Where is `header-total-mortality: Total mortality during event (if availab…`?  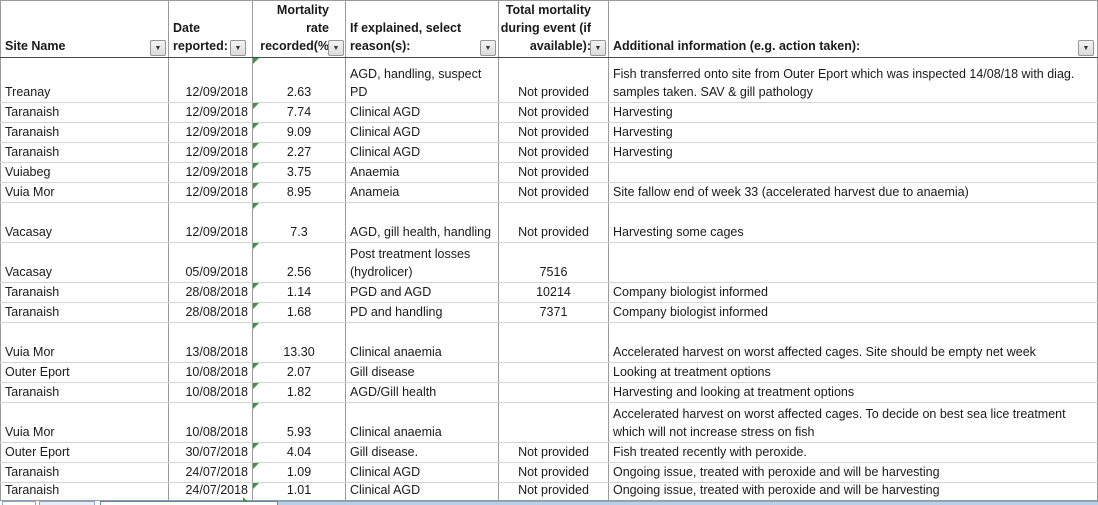 header-total-mortality: Total mortality during event (if availab… is located at coordinates (553, 29).